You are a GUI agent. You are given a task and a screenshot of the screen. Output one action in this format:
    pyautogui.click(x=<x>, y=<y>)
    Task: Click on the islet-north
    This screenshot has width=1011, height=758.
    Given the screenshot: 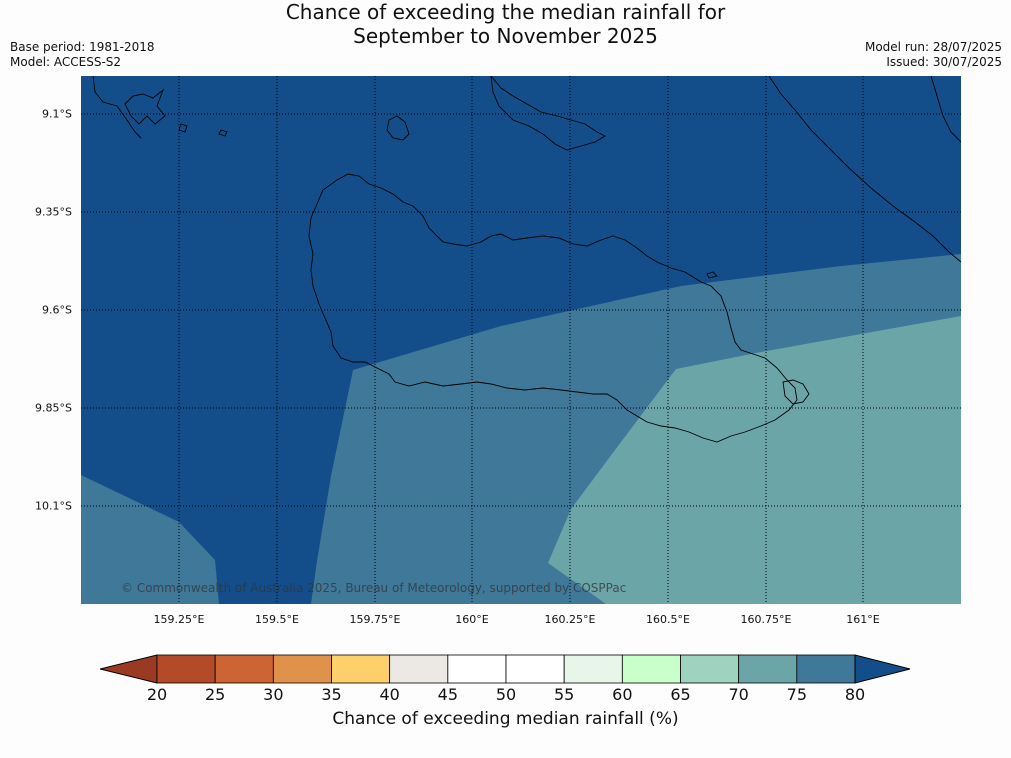 What is the action you would take?
    pyautogui.click(x=183, y=128)
    